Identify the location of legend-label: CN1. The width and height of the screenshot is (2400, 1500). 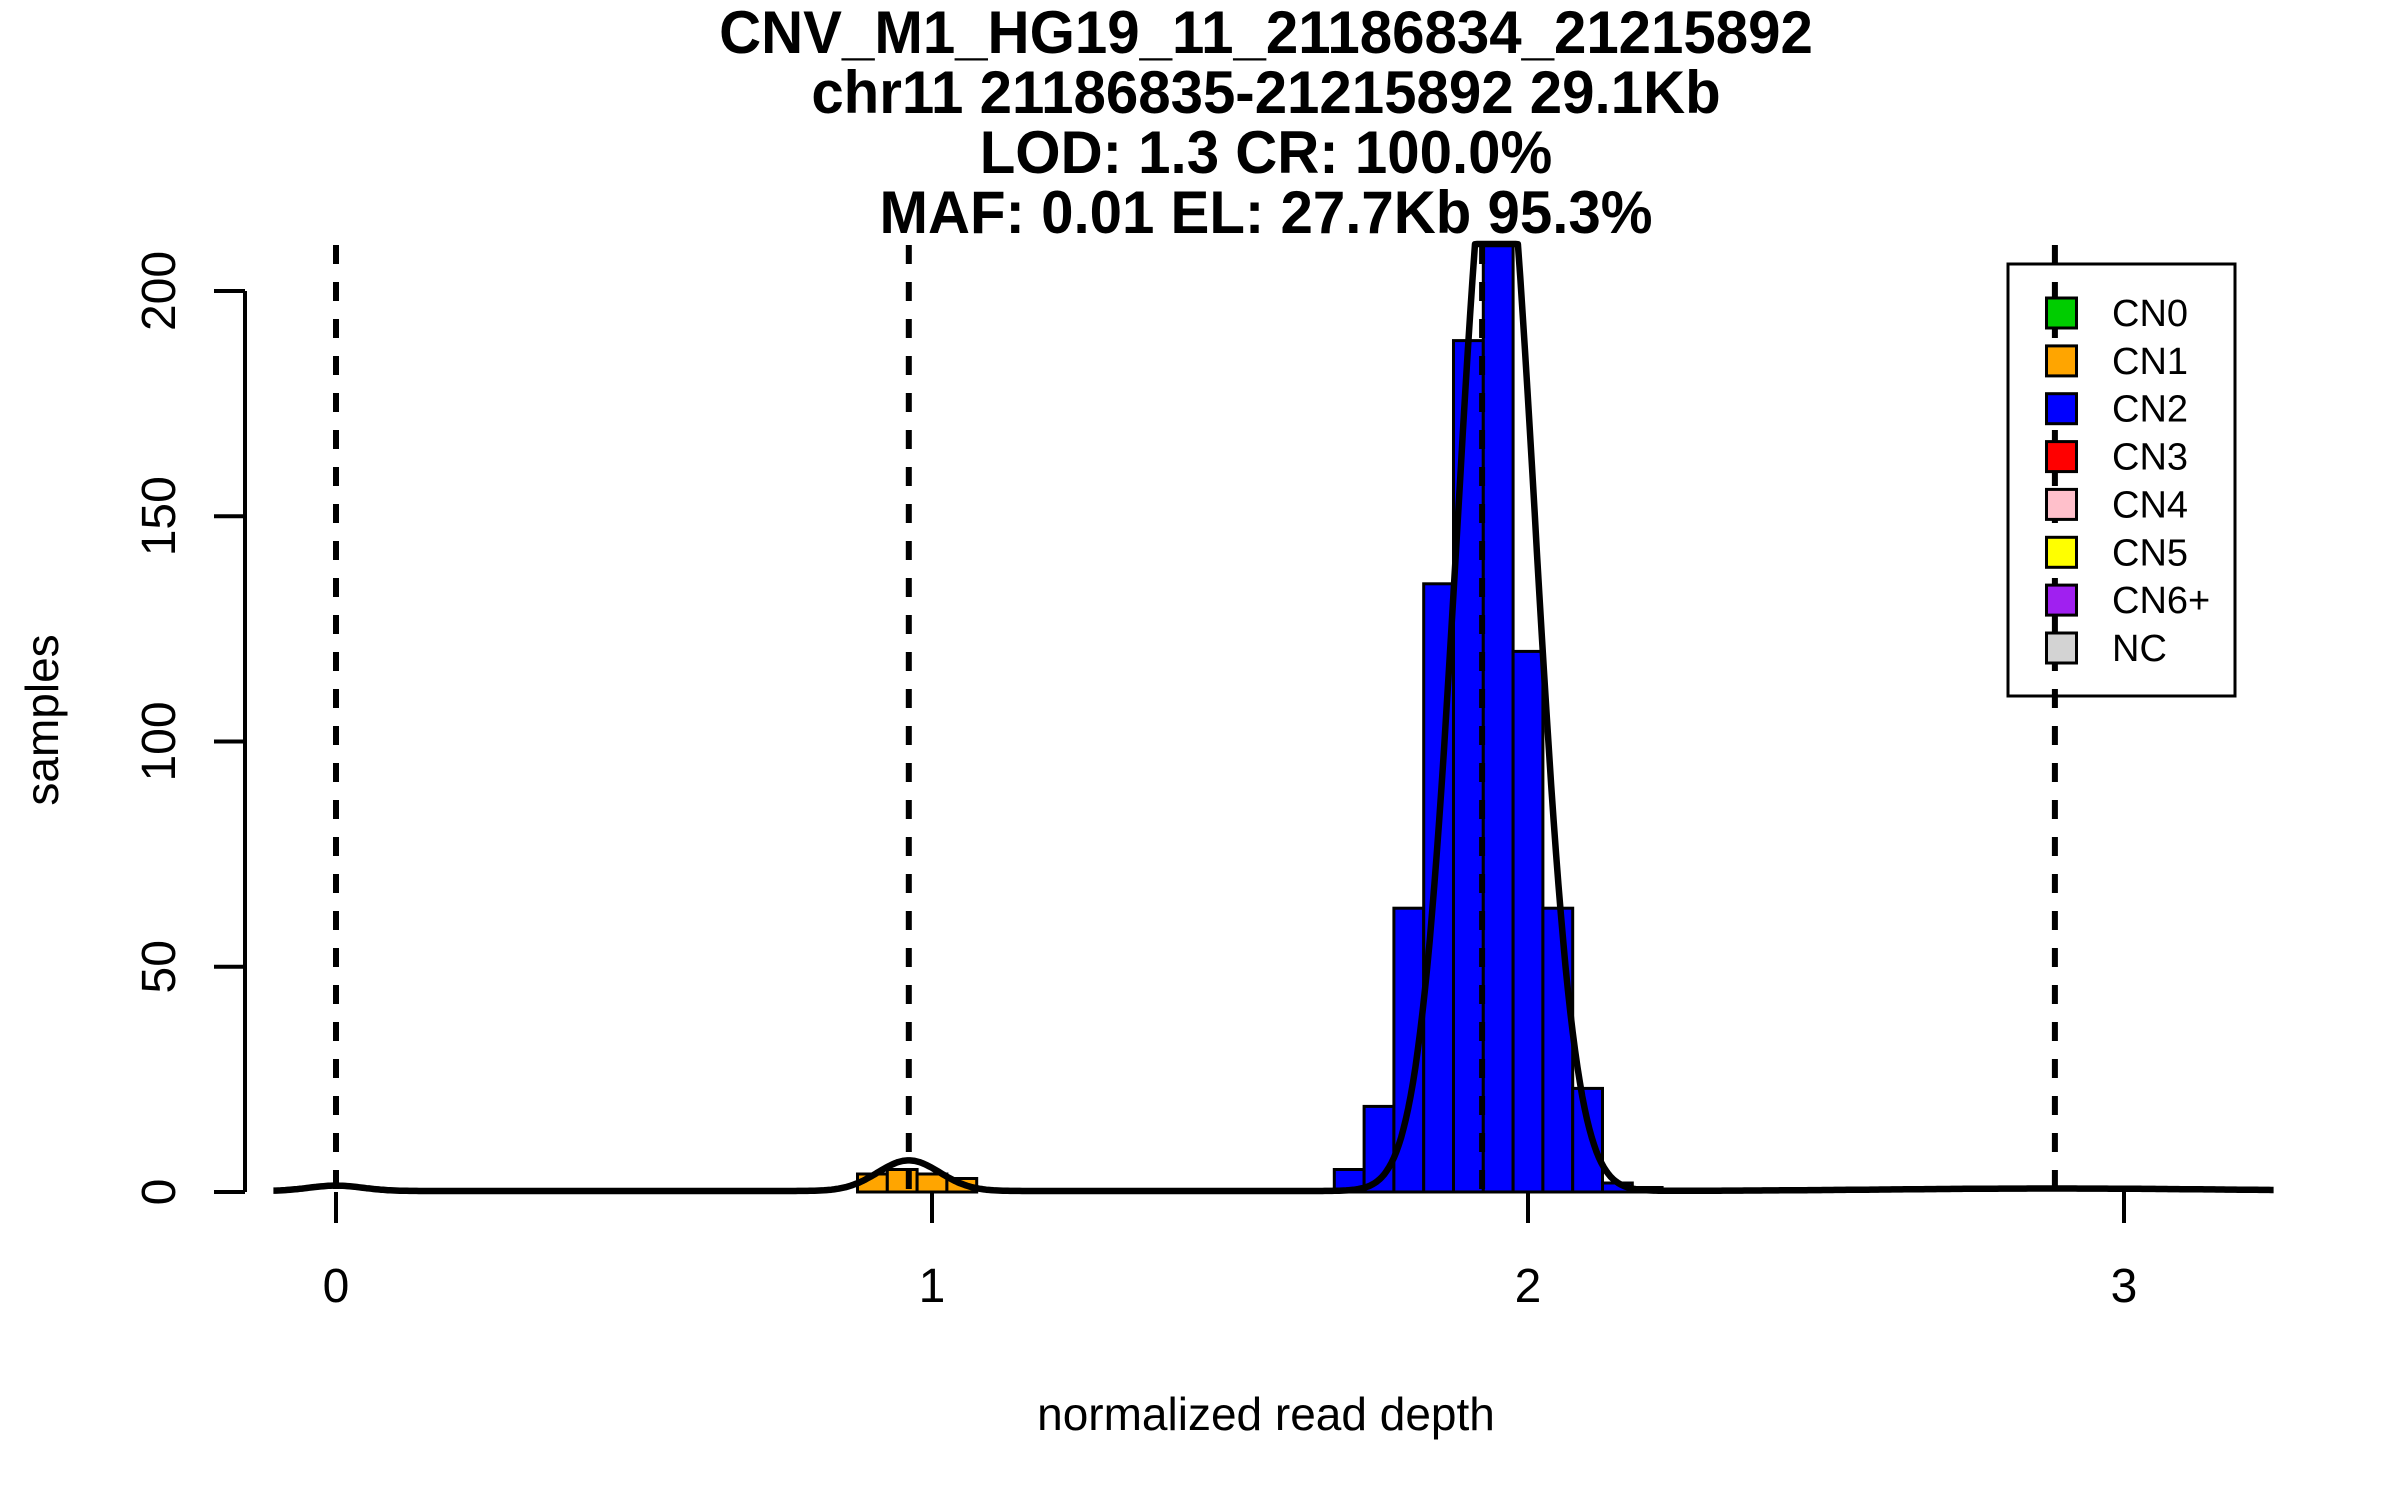
(2150, 362).